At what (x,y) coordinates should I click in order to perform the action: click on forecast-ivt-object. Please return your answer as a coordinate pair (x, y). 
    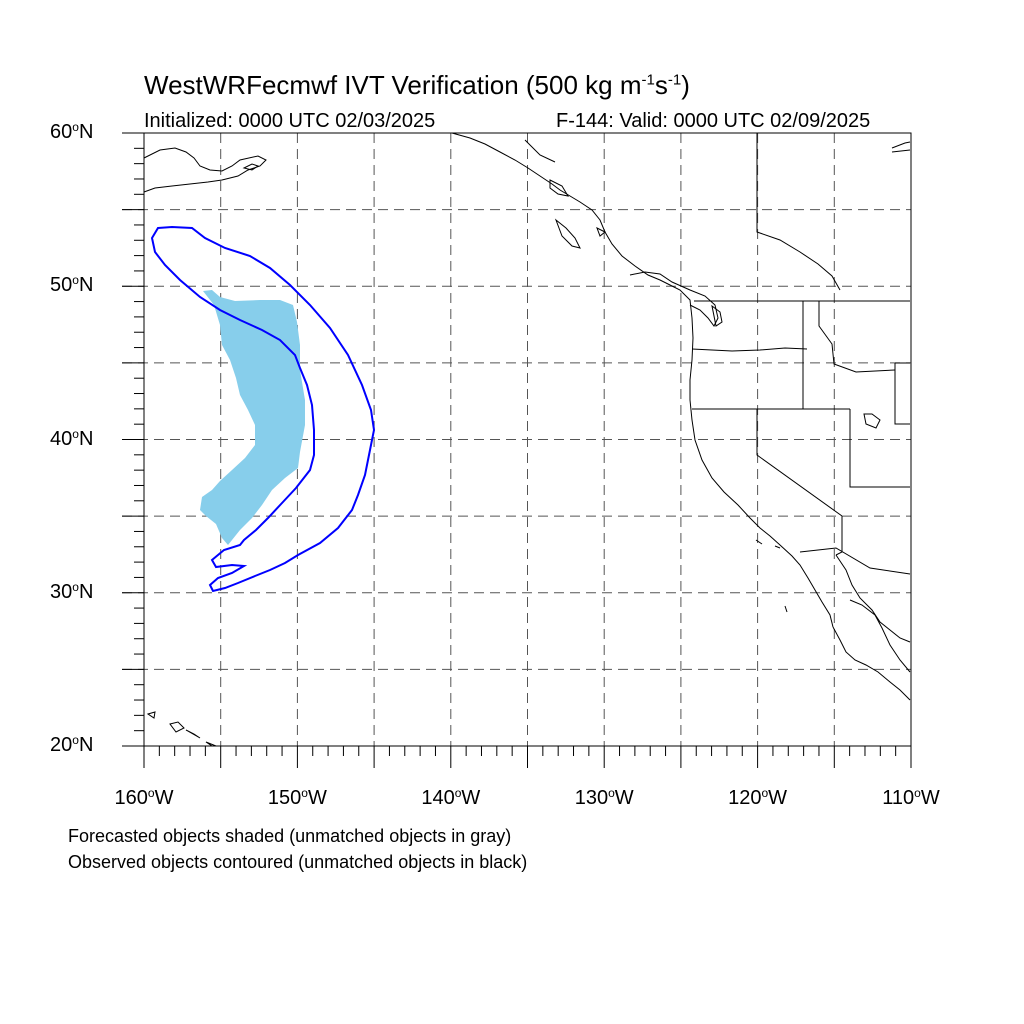
    Looking at the image, I should click on (252, 417).